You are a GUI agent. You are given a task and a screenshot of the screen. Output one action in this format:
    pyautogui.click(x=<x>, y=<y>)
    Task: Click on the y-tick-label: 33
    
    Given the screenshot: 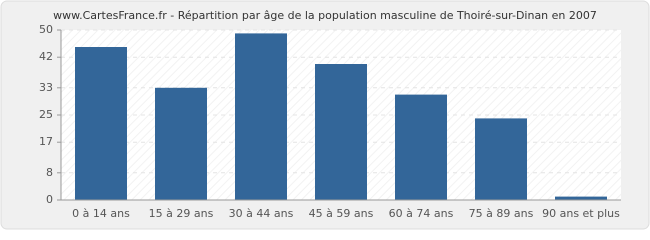 What is the action you would take?
    pyautogui.click(x=46, y=87)
    